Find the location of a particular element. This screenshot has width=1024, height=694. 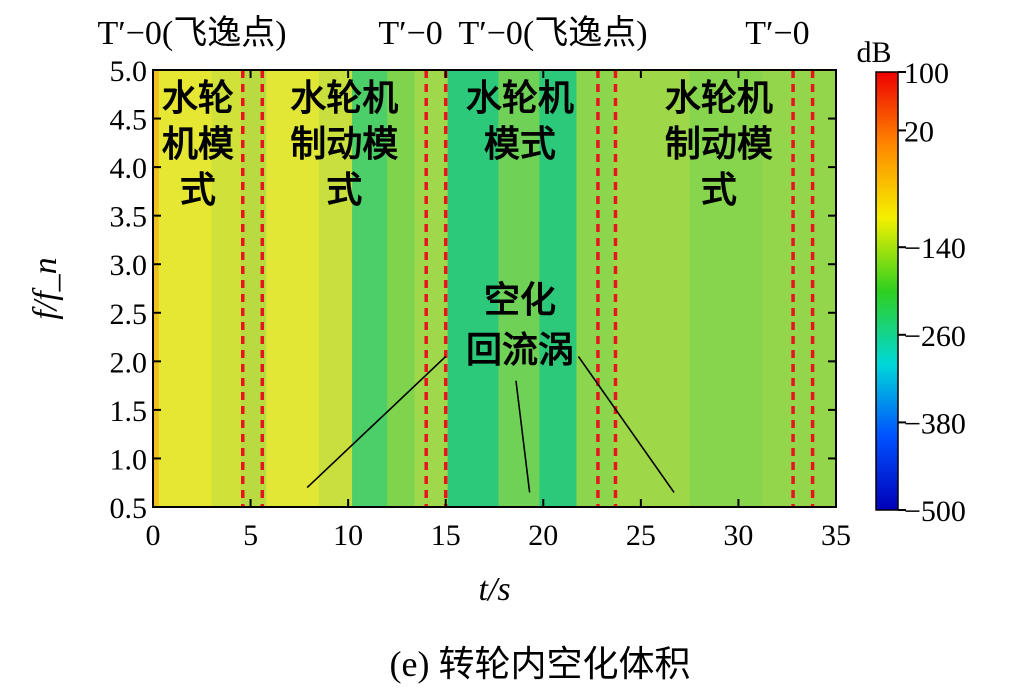

colorbar-tick-label-1: 20 is located at coordinates (919, 131).